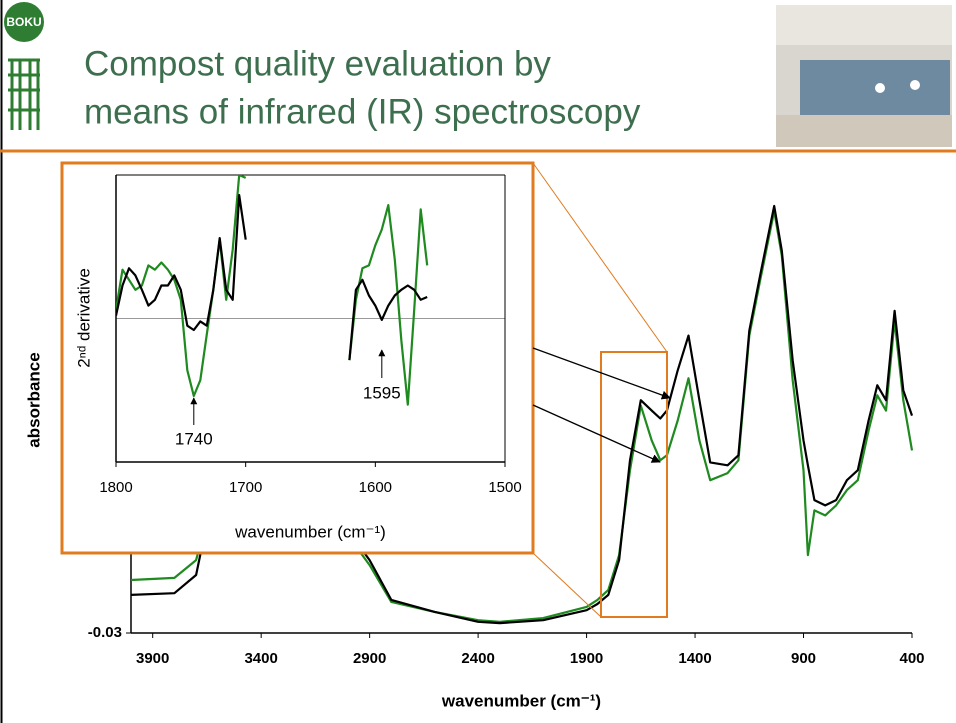 The image size is (956, 723). Describe the element at coordinates (272, 277) in the screenshot. I see `spectrum-line` at that location.